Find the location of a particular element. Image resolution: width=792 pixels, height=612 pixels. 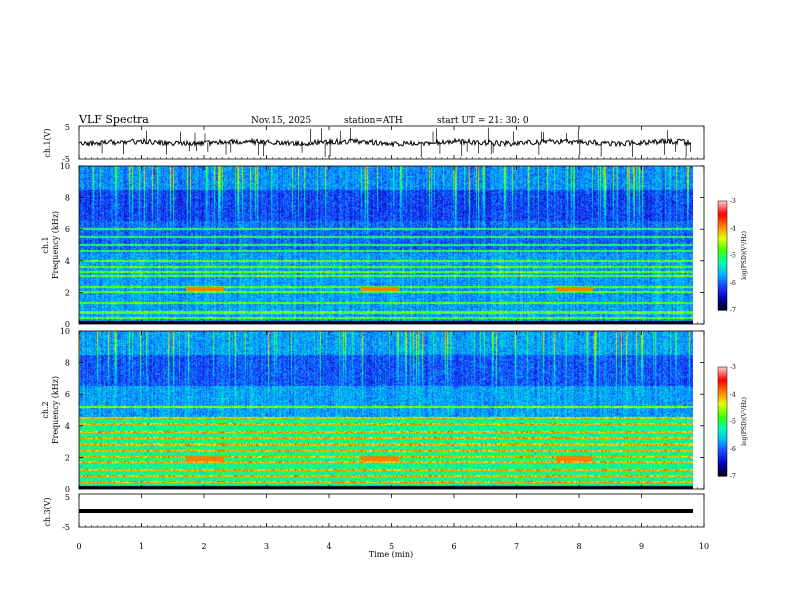

colorbar-tick: -5 is located at coordinates (733, 422).